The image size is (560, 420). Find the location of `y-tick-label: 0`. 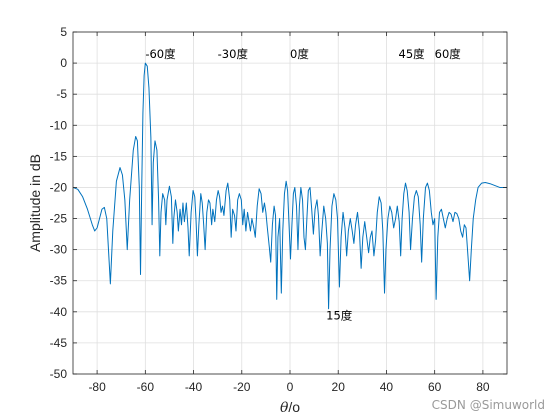

y-tick-label: 0 is located at coordinates (63, 63).